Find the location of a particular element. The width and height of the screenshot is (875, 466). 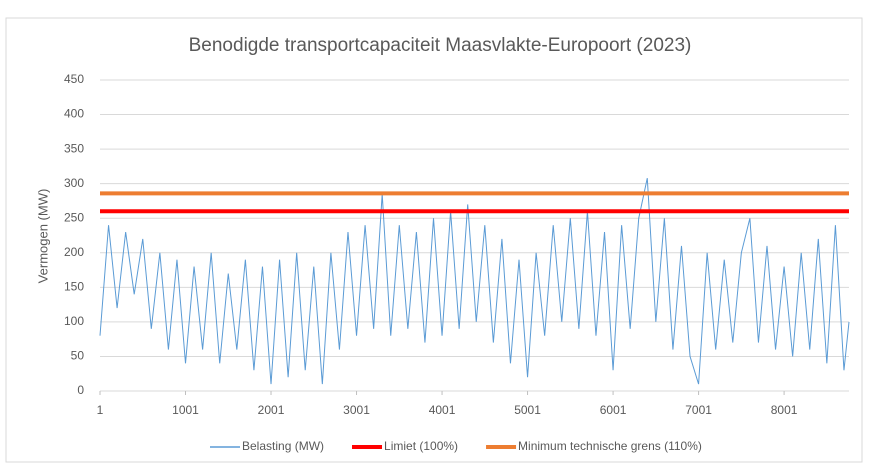

y-axis-label: Vermogen (MW) is located at coordinates (42, 236).